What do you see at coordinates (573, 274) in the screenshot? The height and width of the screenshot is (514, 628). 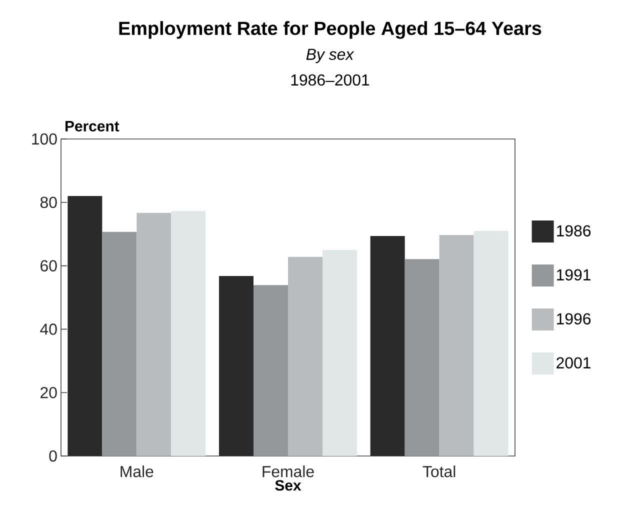 I see `legend-label: 1991` at bounding box center [573, 274].